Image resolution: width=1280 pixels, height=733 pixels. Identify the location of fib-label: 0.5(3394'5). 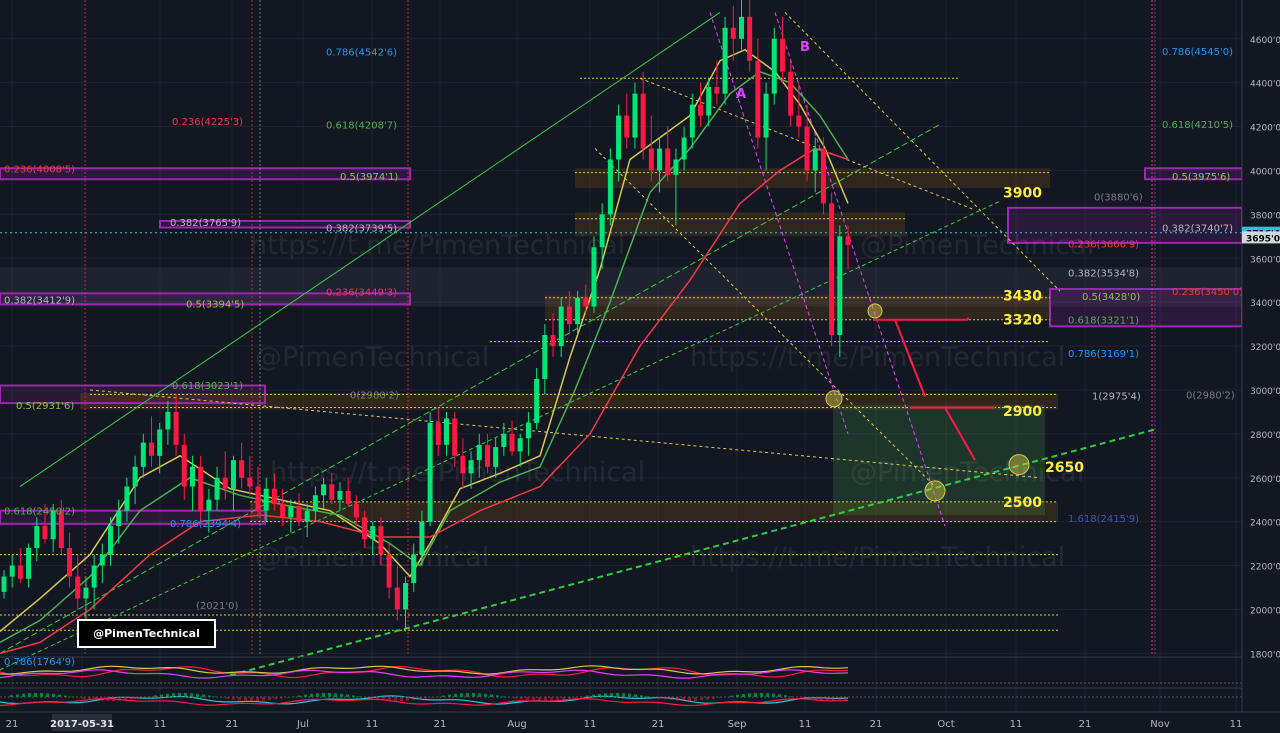
(215, 304).